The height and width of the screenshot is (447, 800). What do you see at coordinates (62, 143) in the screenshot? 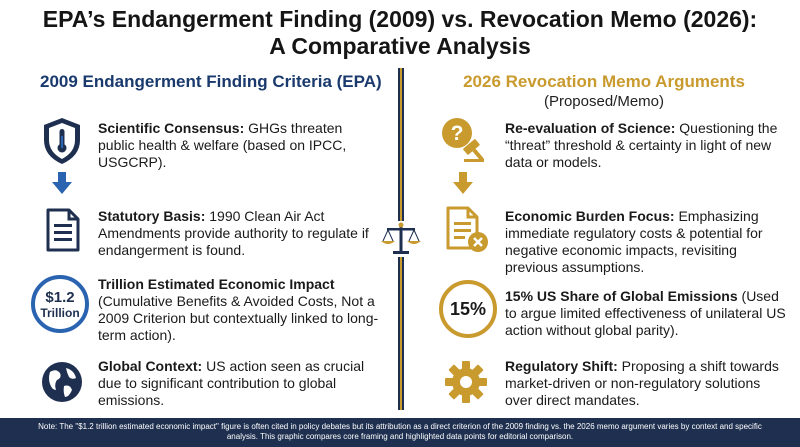
I see `shield-thermometer-icon` at bounding box center [62, 143].